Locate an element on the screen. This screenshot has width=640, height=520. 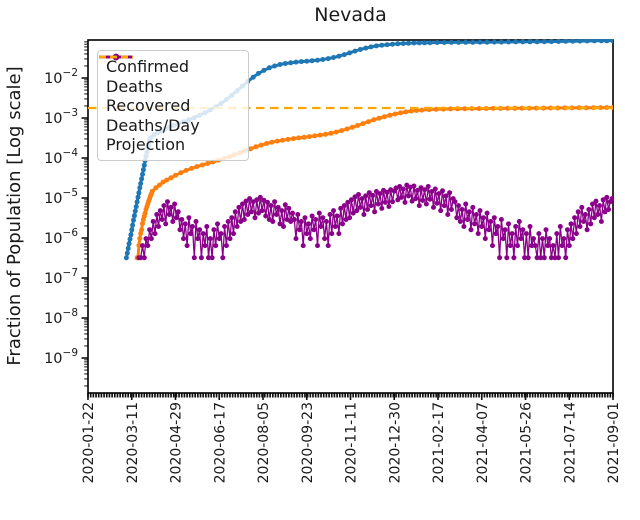
x-tick-label: 2021-04-07 is located at coordinates (483, 442).